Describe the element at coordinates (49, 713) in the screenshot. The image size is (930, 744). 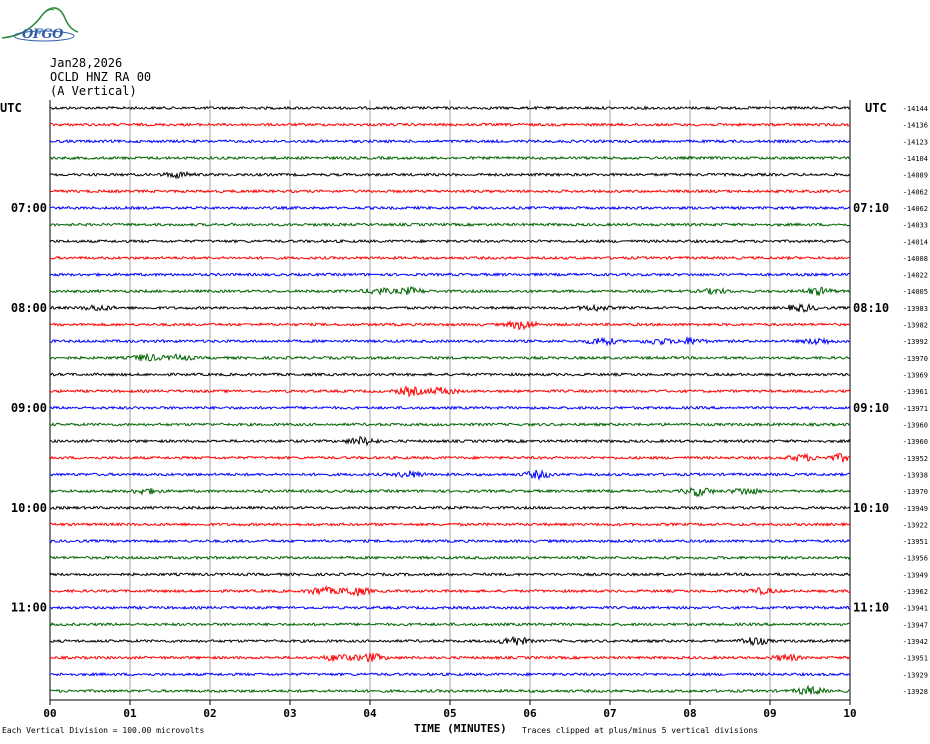
I see `x-tick-label: 00` at that location.